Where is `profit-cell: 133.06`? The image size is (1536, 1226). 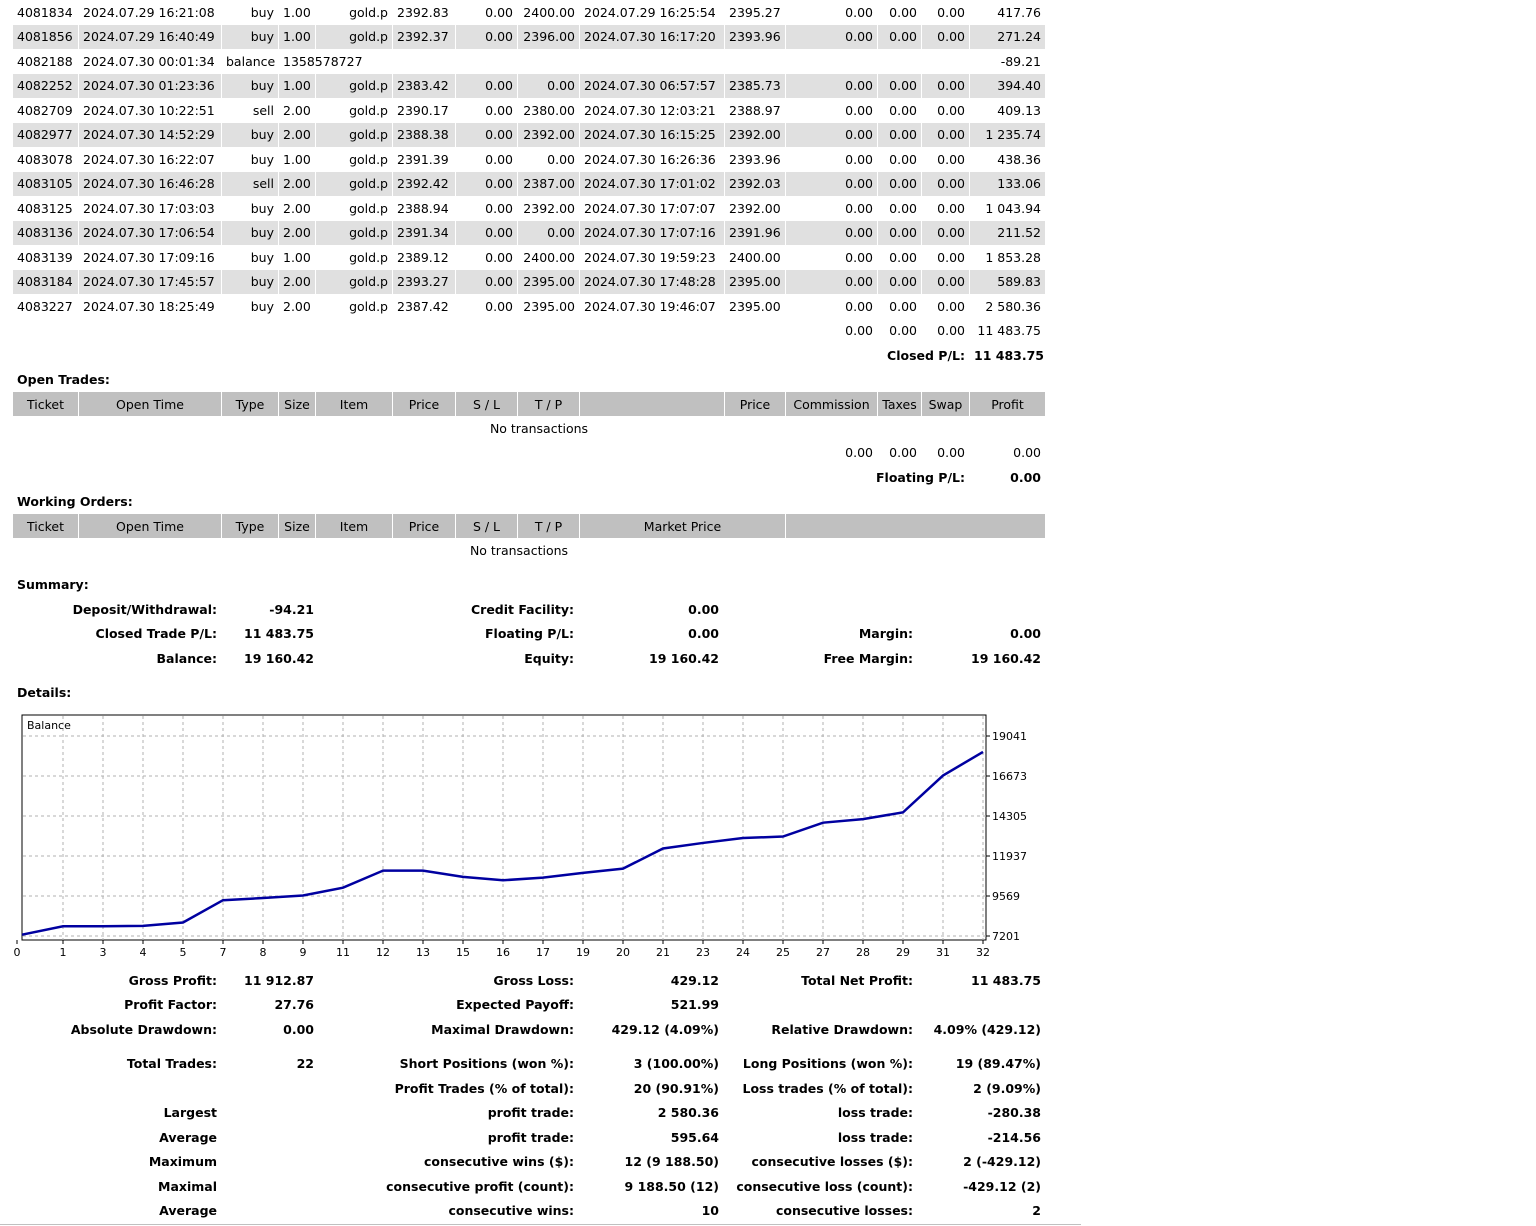
profit-cell: 133.06 is located at coordinates (1008, 183).